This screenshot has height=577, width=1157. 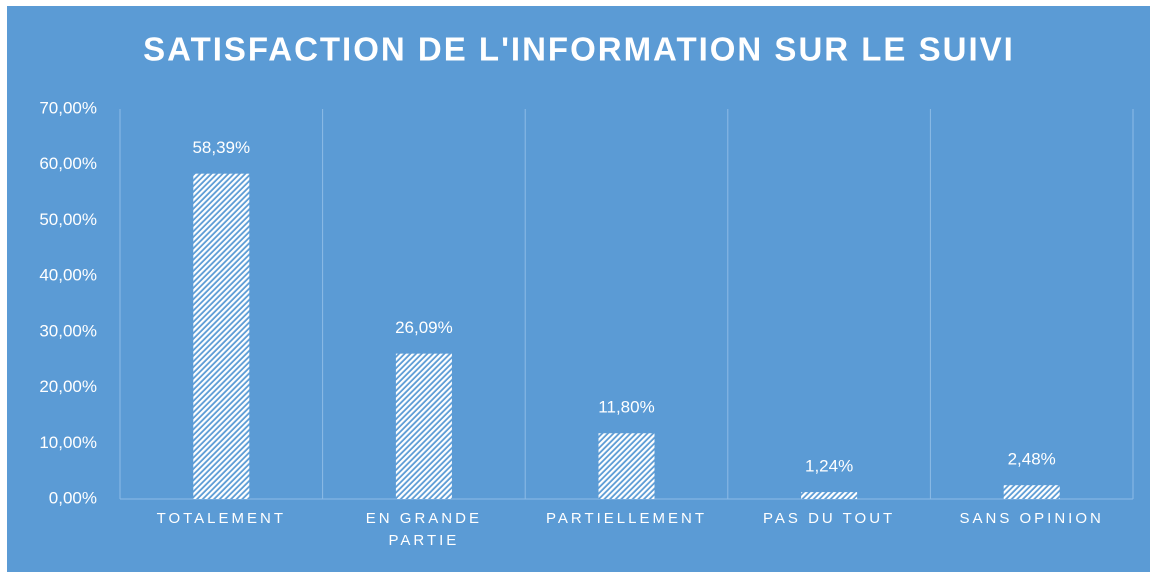 What do you see at coordinates (424, 327) in the screenshot?
I see `data-label: 26,09%` at bounding box center [424, 327].